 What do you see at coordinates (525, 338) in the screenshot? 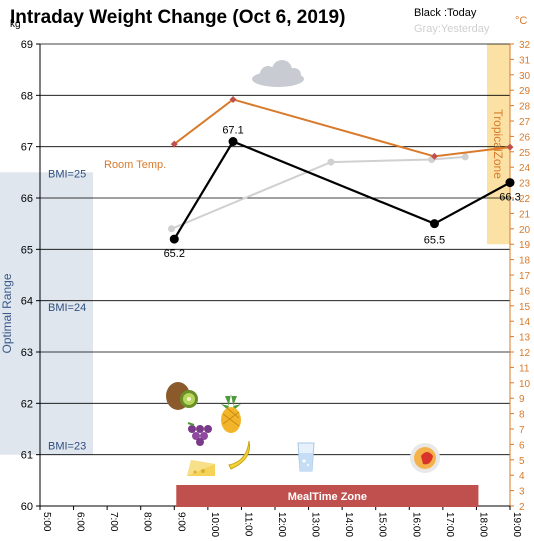
I see `y2-tick-label: 13` at bounding box center [525, 338].